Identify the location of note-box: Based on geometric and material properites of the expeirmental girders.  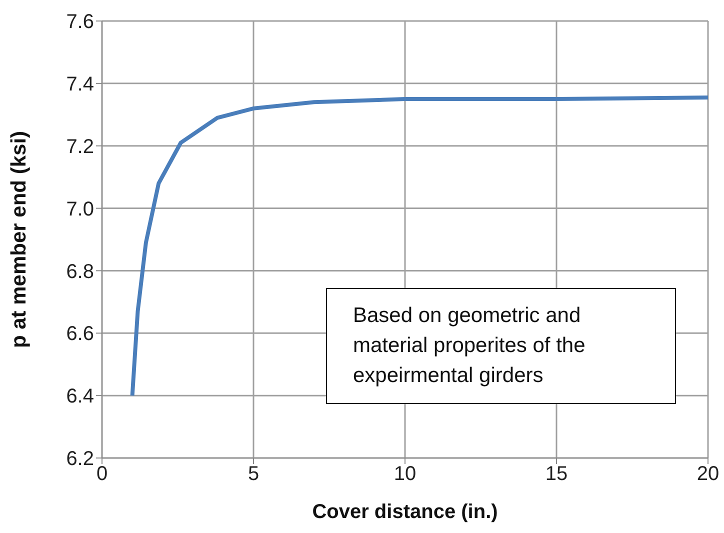
(501, 346).